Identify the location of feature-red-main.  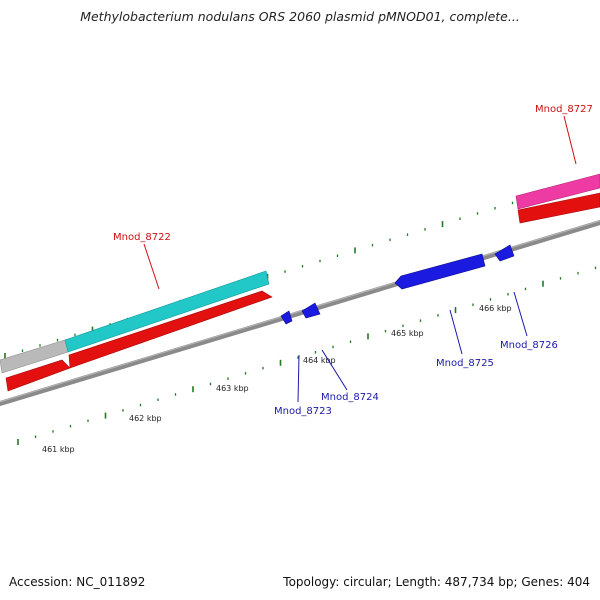
(170, 329).